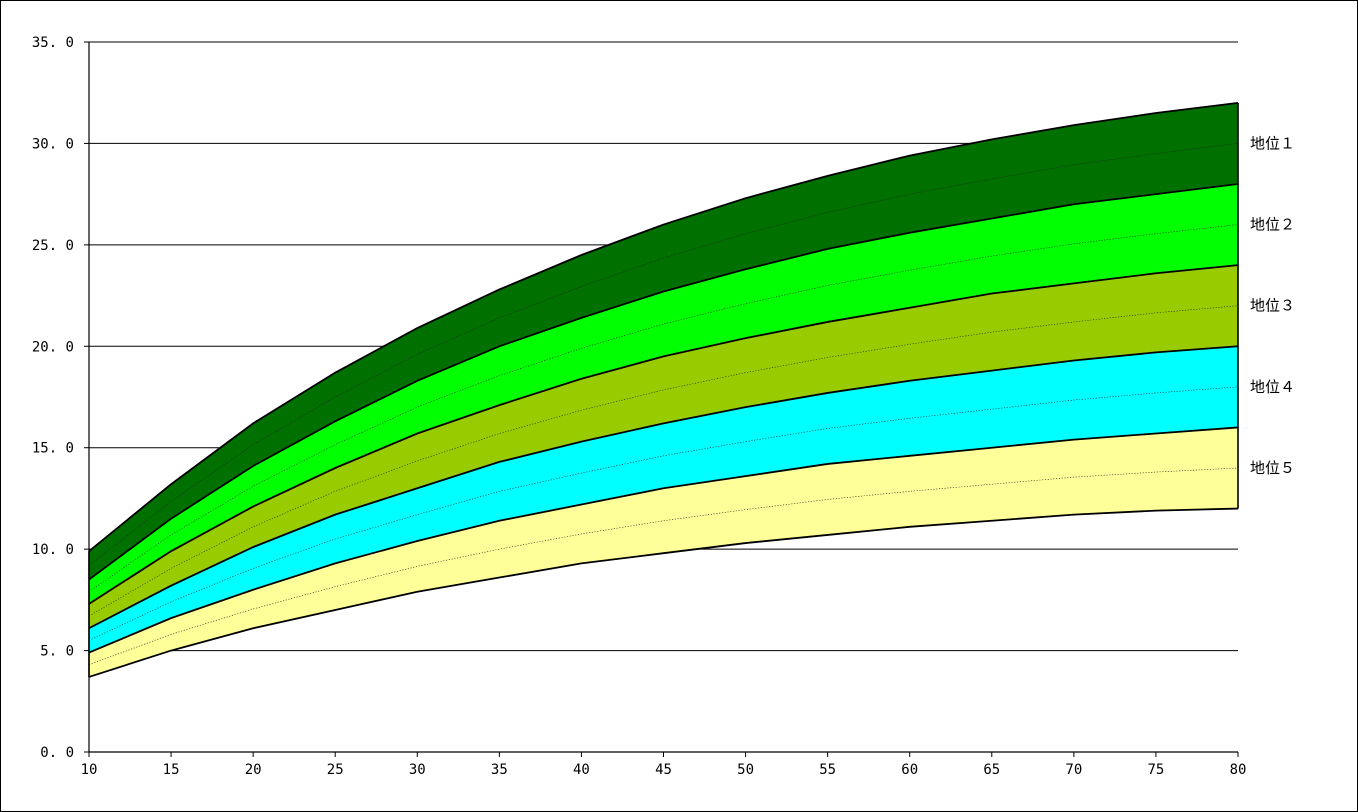  Describe the element at coordinates (89, 770) in the screenshot. I see `x-tick-label-0: 10` at that location.